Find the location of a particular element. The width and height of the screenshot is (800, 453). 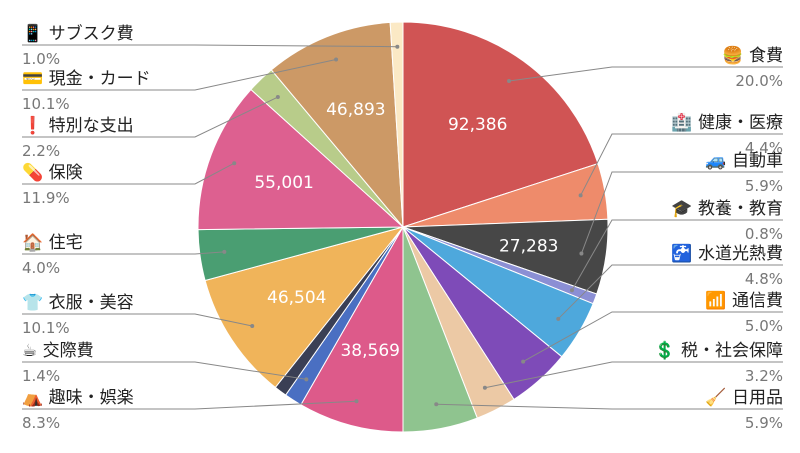

category-label: ☕ 交際費 is located at coordinates (58, 351).